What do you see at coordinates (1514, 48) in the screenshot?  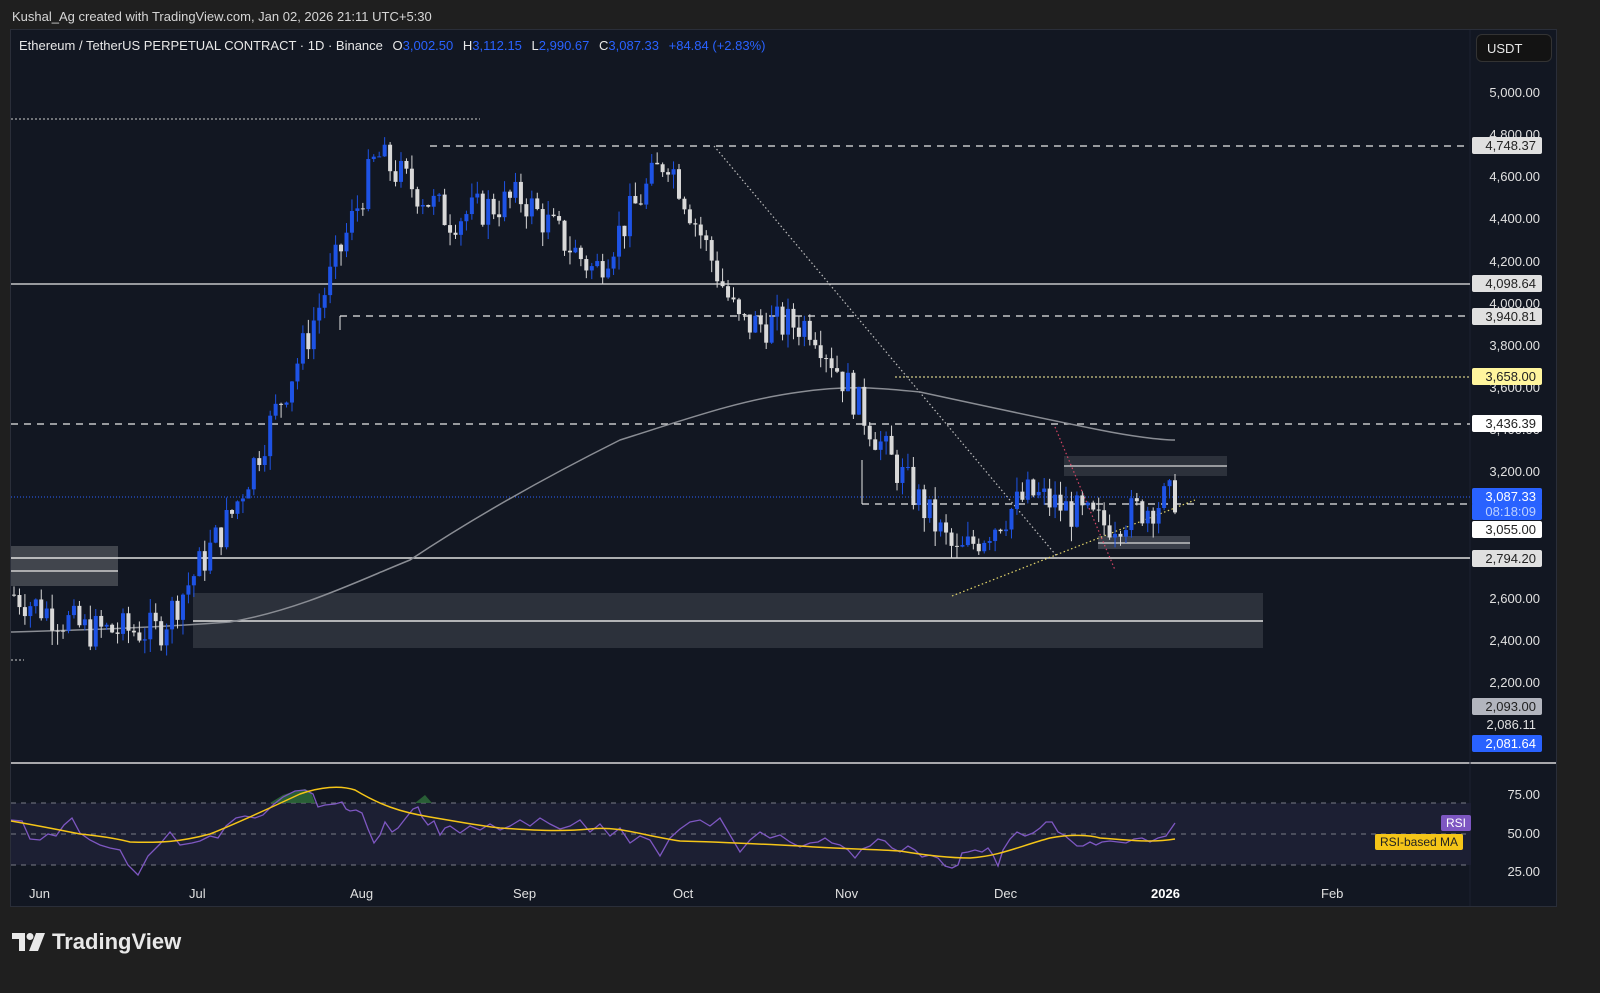 I see `currency-selector: USDT` at bounding box center [1514, 48].